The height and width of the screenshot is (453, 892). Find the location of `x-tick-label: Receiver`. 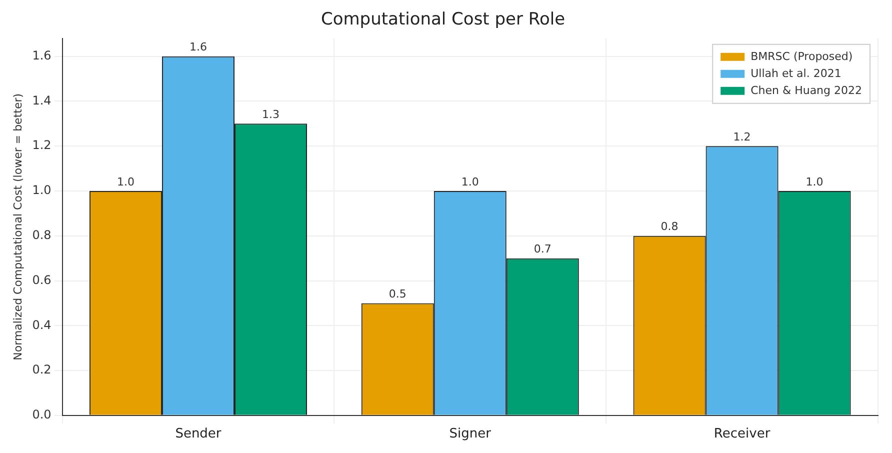

x-tick-label: Receiver is located at coordinates (742, 434).